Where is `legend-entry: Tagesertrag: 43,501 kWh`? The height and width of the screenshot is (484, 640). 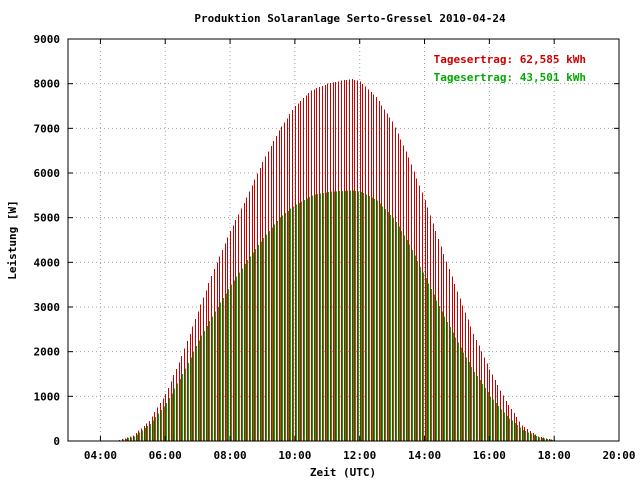
legend-entry: Tagesertrag: 43,501 kWh is located at coordinates (510, 77).